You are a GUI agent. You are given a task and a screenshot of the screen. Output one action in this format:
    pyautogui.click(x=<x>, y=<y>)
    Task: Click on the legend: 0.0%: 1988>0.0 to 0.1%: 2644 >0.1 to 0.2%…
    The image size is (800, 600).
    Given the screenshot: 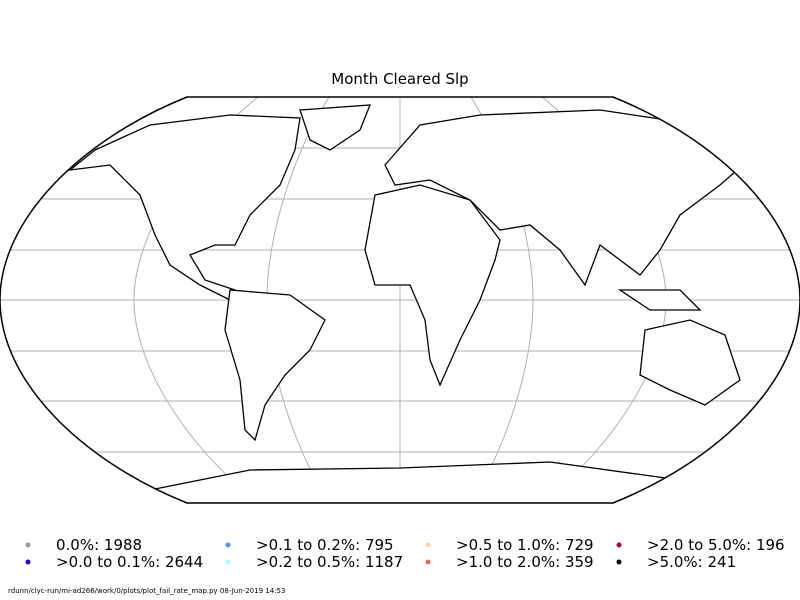 What is the action you would take?
    pyautogui.click(x=405, y=553)
    